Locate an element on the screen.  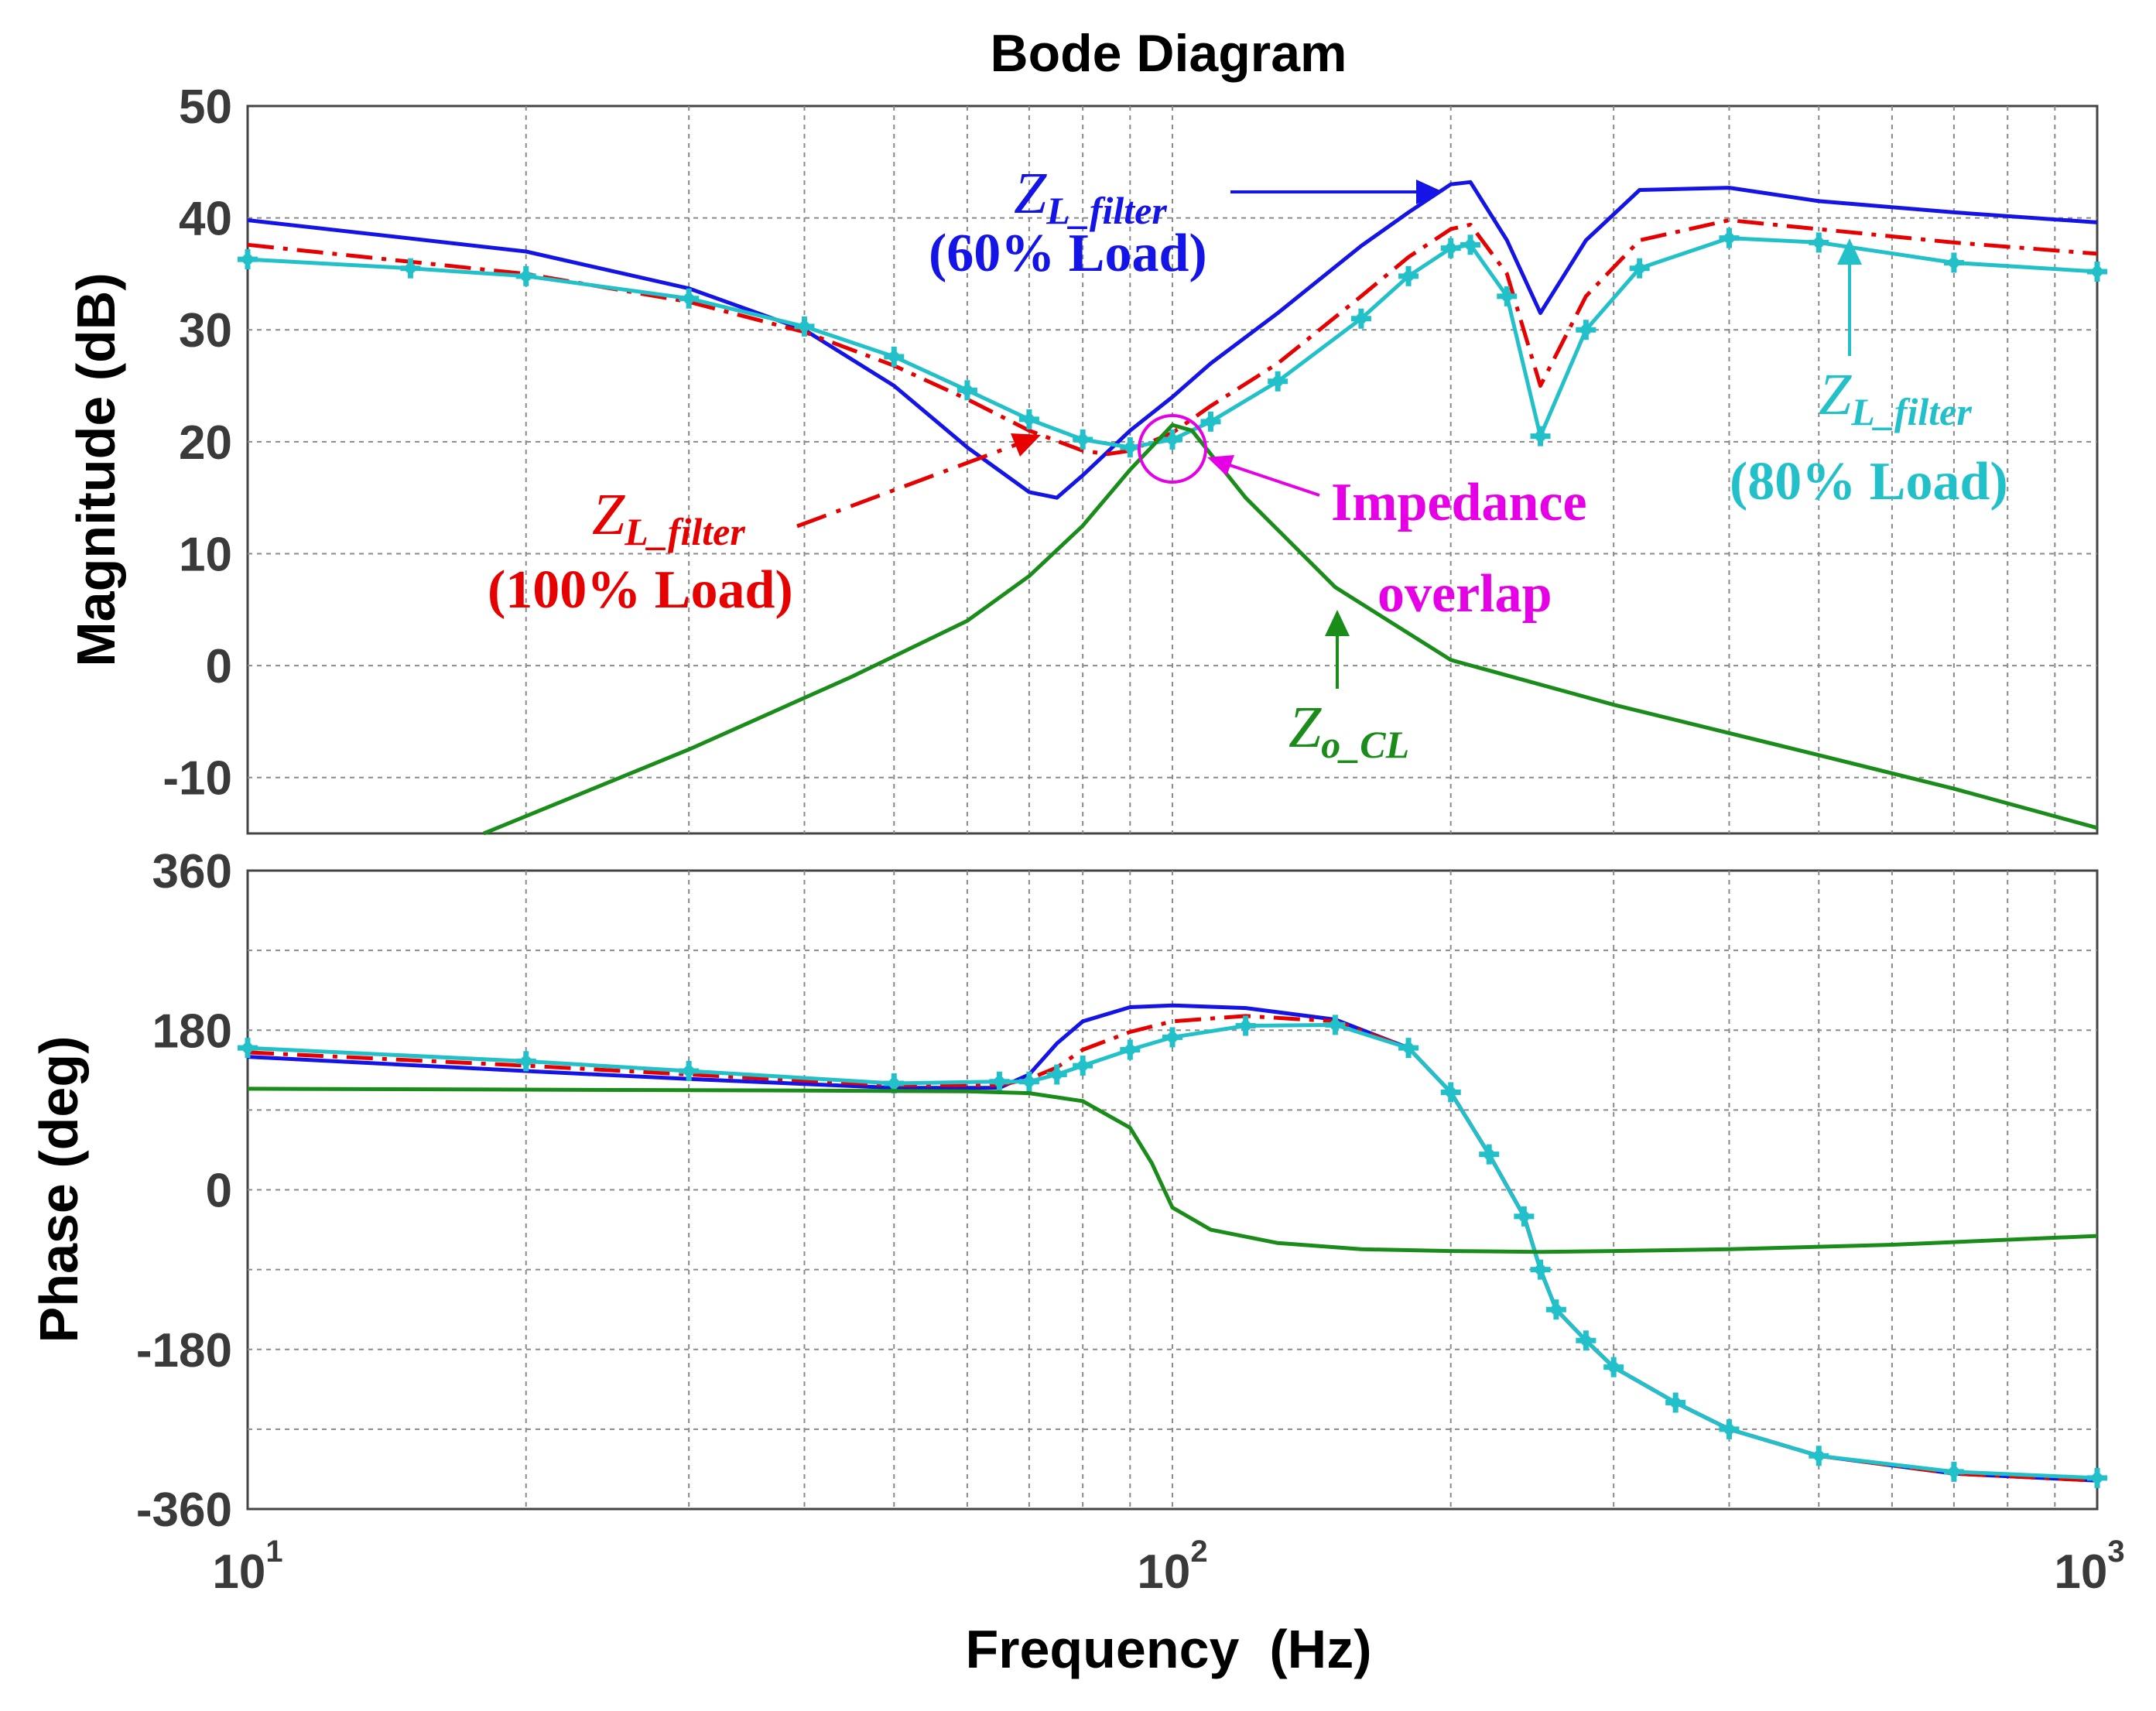
x-tick-100-exp: 2 is located at coordinates (1198, 1552).